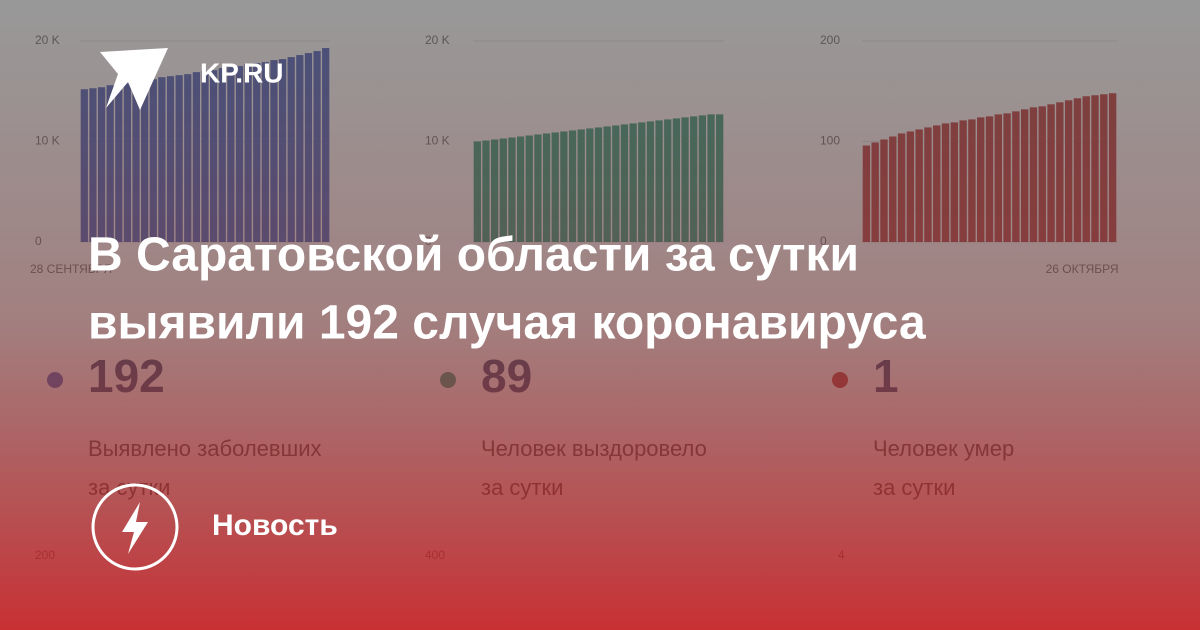 Image resolution: width=1200 pixels, height=630 pixels. Describe the element at coordinates (134, 79) in the screenshot. I see `logo-bird` at that location.